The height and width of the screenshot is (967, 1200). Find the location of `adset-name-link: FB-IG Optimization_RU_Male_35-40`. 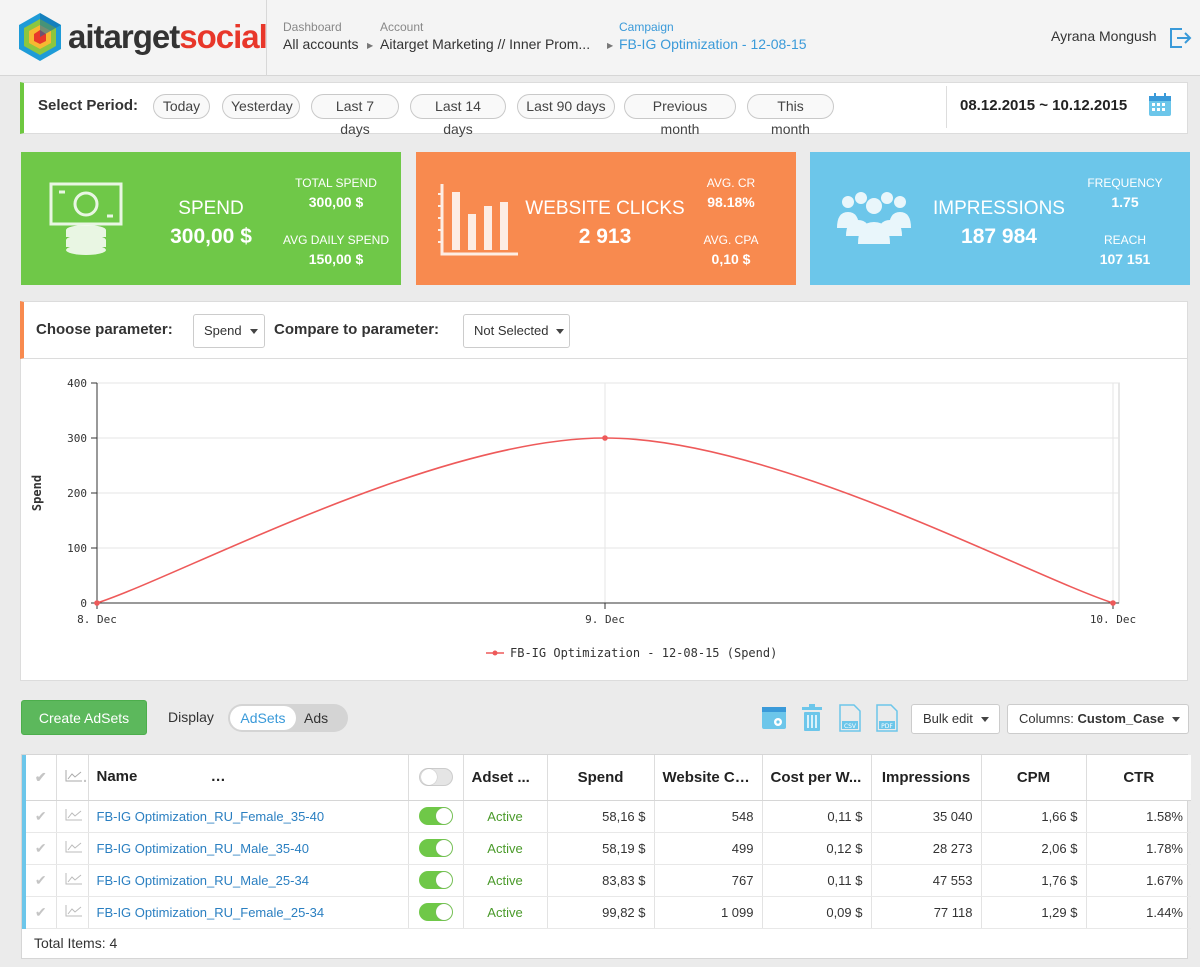

adset-name-link: FB-IG Optimization_RU_Male_35-40 is located at coordinates (248, 848).